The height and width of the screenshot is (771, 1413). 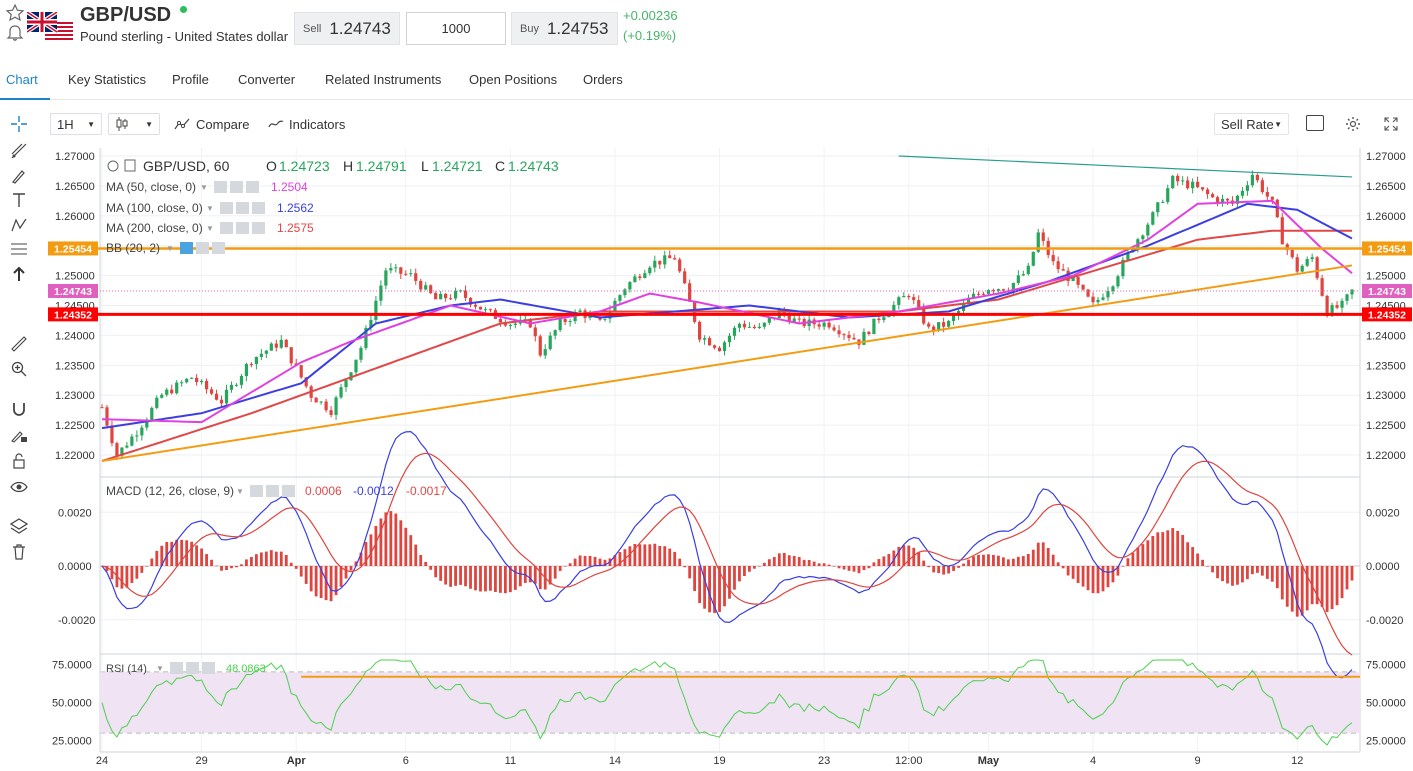 I want to click on rate-mode-select: Sell Rate ▼, so click(x=1251, y=124).